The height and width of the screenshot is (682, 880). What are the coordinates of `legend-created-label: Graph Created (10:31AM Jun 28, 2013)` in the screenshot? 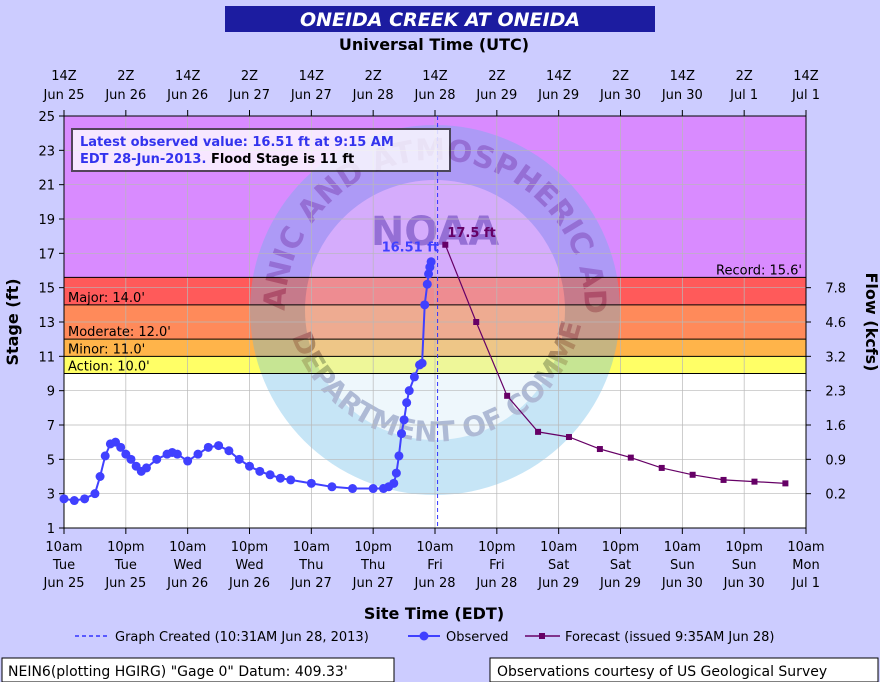 It's located at (242, 637).